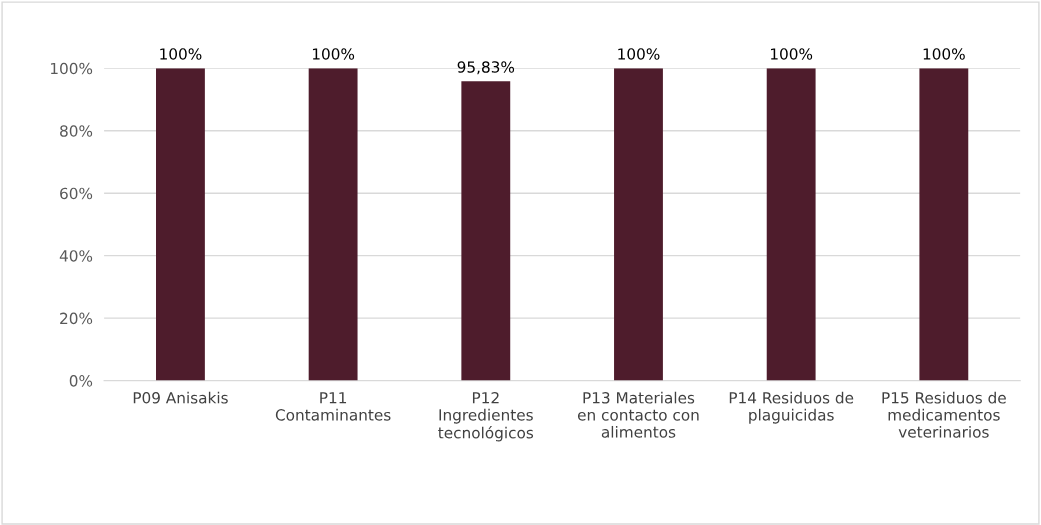 The width and height of the screenshot is (1041, 525). I want to click on x-tick-label: P11 Contaminantes, so click(333, 406).